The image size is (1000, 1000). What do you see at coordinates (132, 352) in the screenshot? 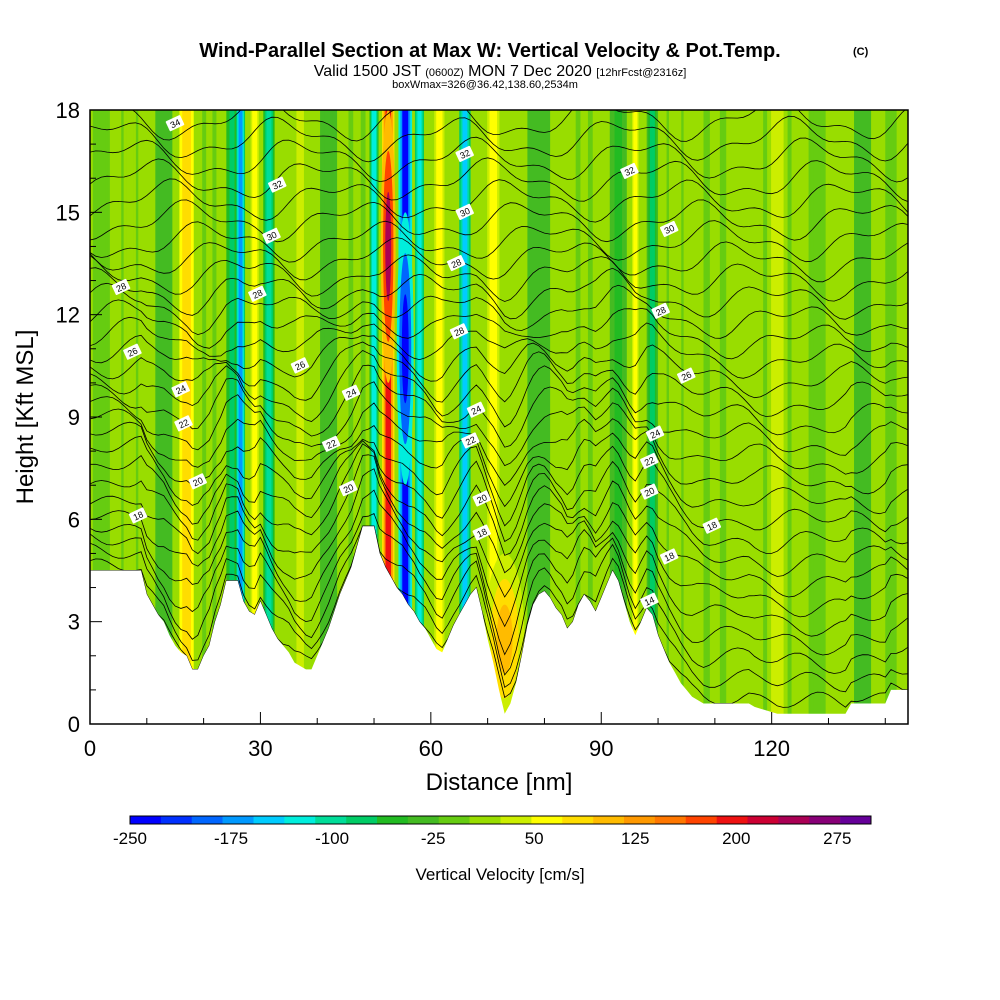
I see `contour-label-text: 26` at bounding box center [132, 352].